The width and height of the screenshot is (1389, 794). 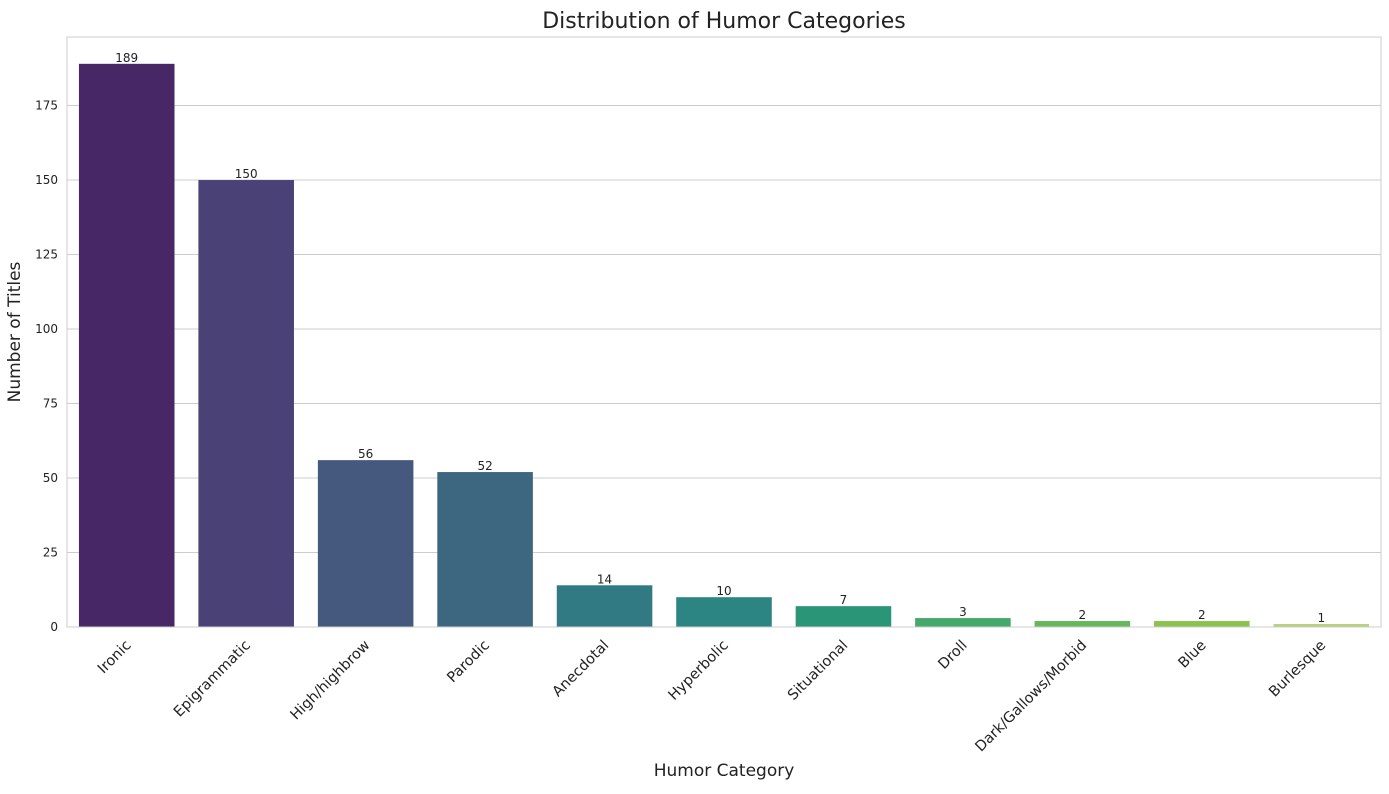 I want to click on y-tick-label: 25, so click(x=50, y=553).